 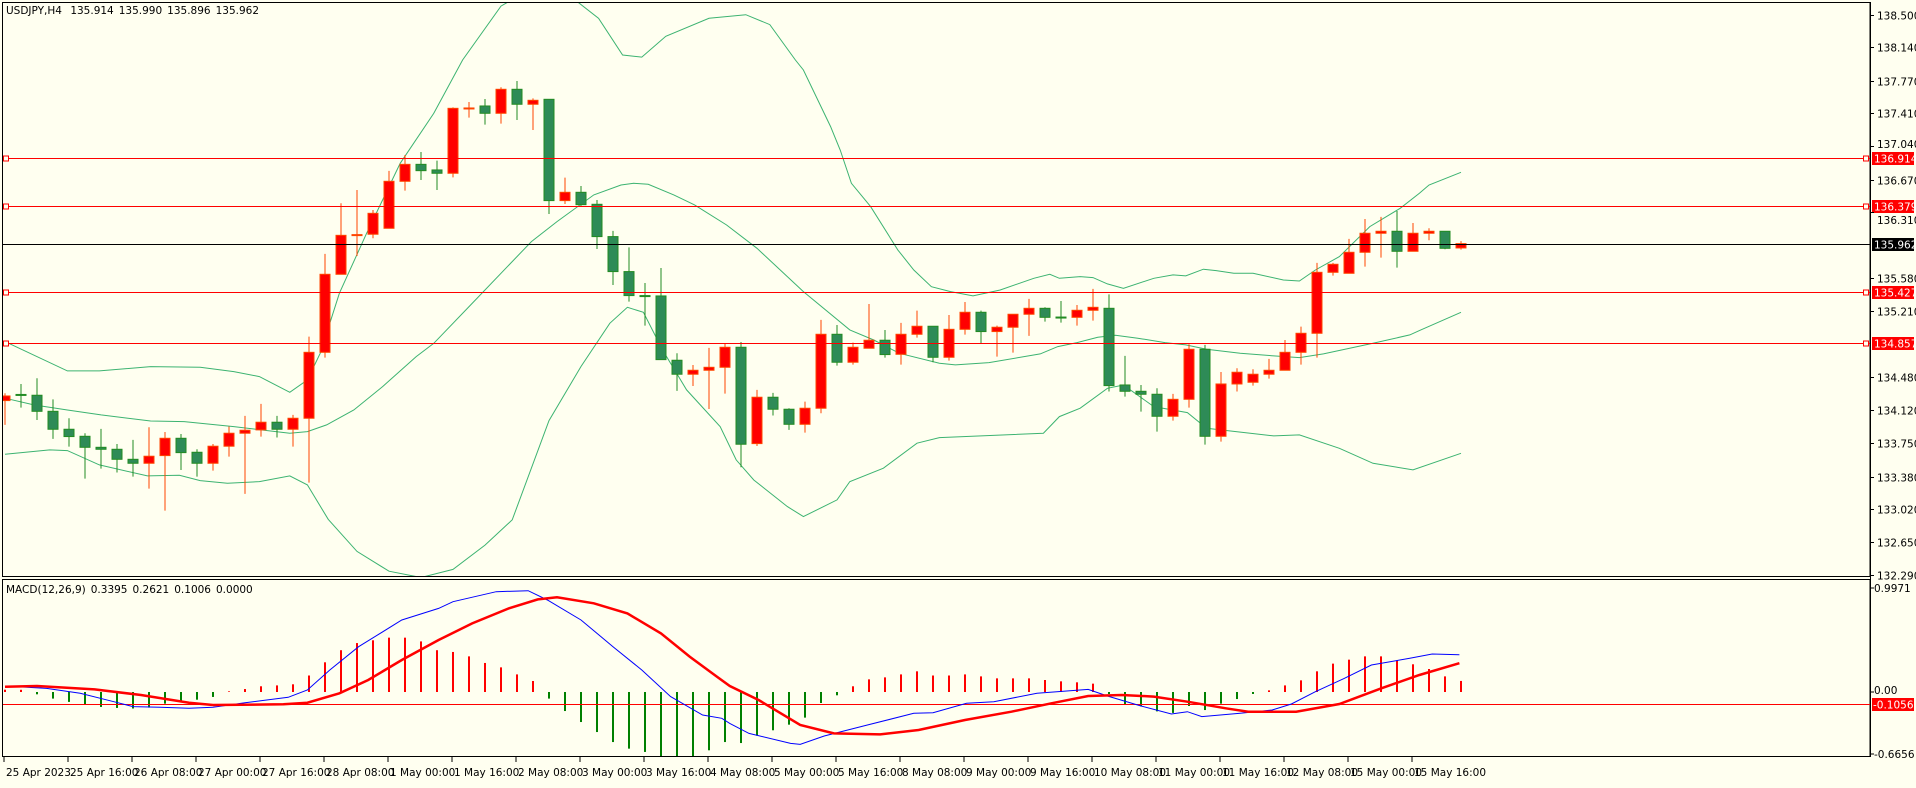 What do you see at coordinates (614, 773) in the screenshot?
I see `time-tick-label: 3 May 00:00` at bounding box center [614, 773].